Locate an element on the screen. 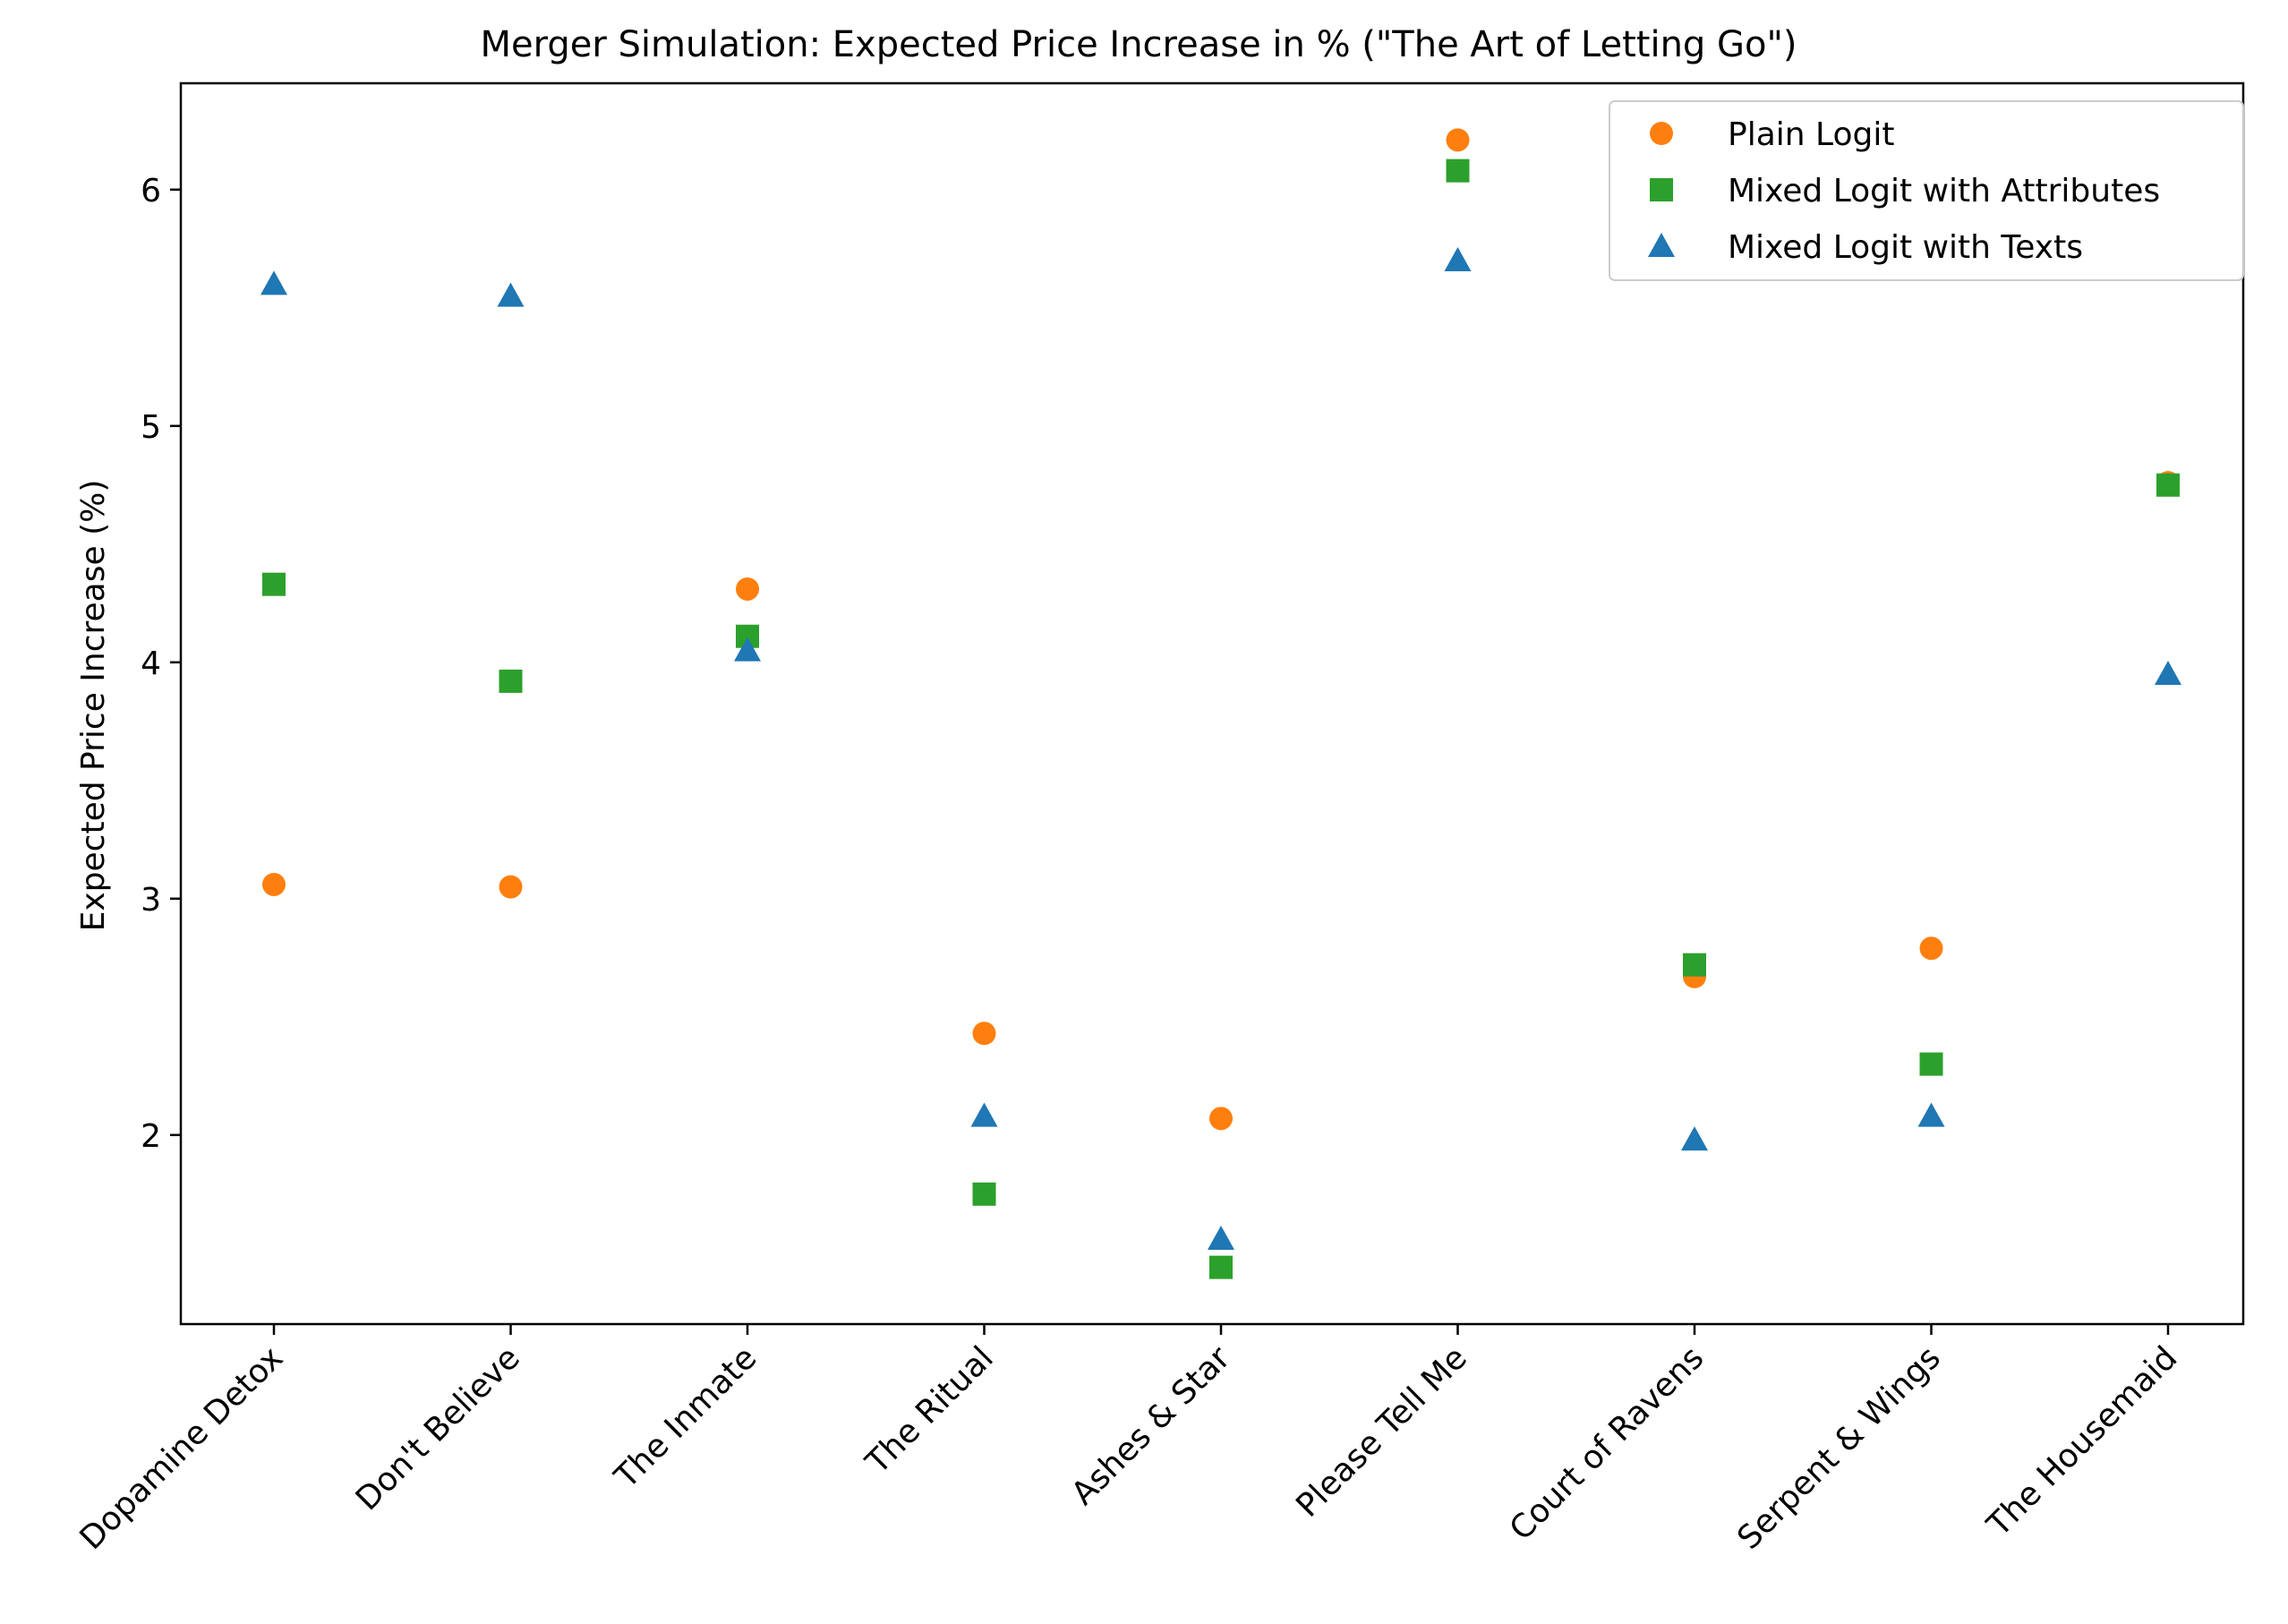  y-tick-label: 6 is located at coordinates (151, 191).